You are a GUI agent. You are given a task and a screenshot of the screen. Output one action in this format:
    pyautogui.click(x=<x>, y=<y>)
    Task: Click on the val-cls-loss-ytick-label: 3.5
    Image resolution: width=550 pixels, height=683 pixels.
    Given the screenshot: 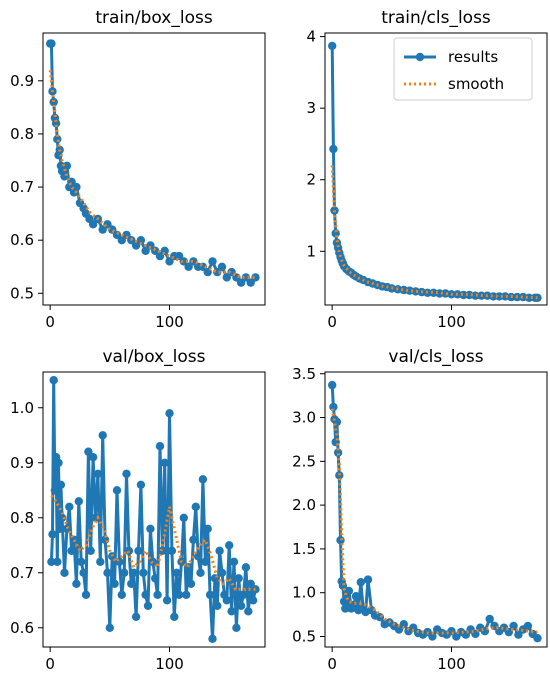 What is the action you would take?
    pyautogui.click(x=304, y=374)
    